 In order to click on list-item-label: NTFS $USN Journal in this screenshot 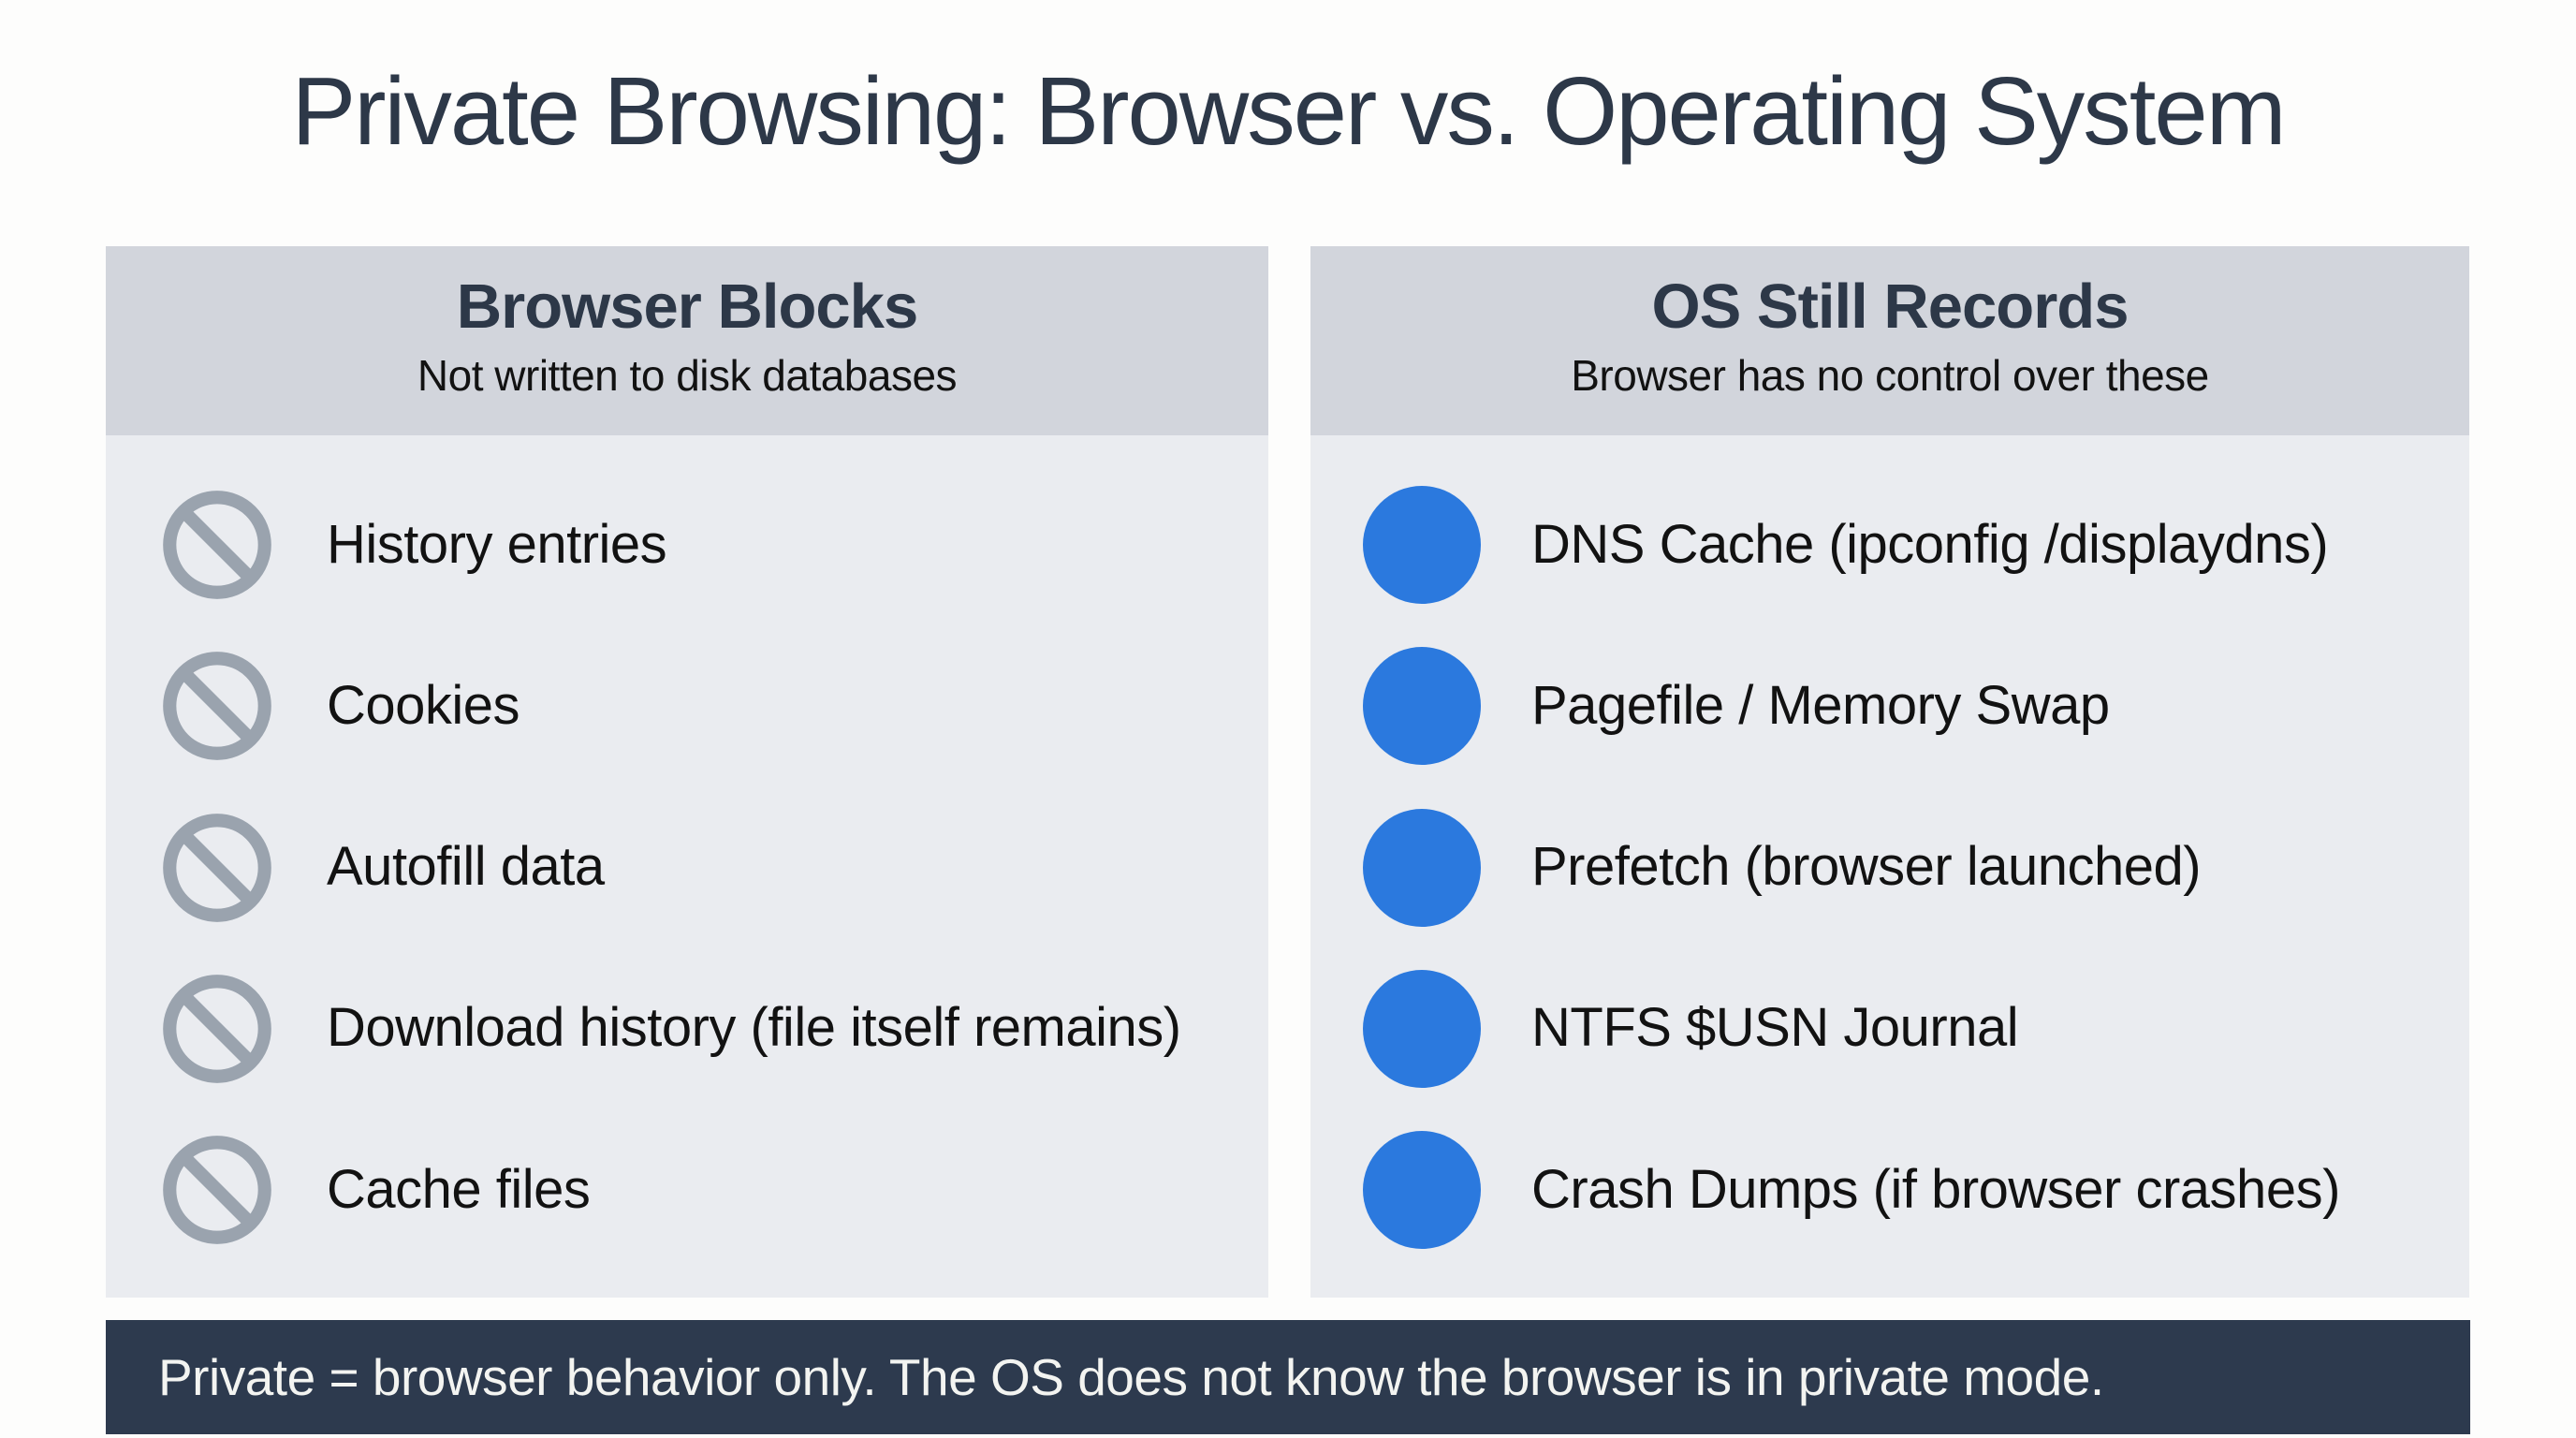, I will do `click(1775, 1028)`.